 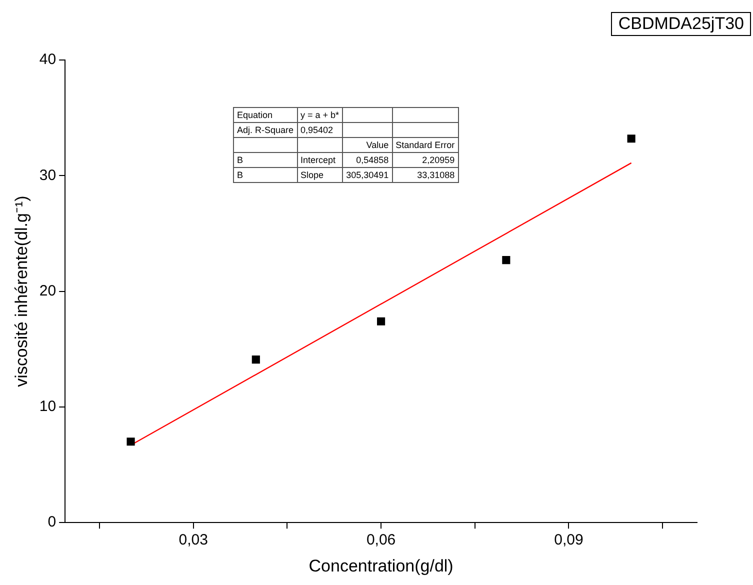 What do you see at coordinates (569, 540) in the screenshot?
I see `x-tick-label: 0,09` at bounding box center [569, 540].